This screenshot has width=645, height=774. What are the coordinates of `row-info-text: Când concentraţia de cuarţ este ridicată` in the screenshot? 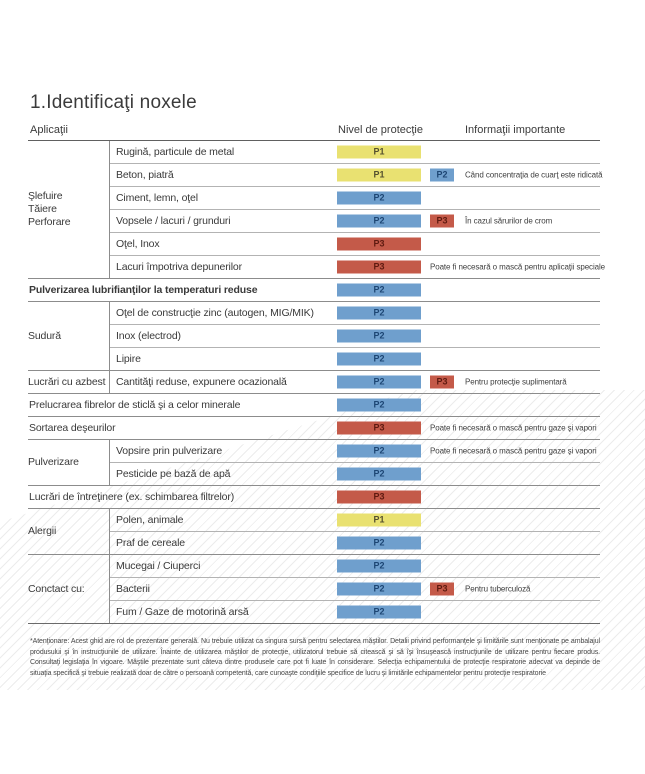 It's located at (534, 175).